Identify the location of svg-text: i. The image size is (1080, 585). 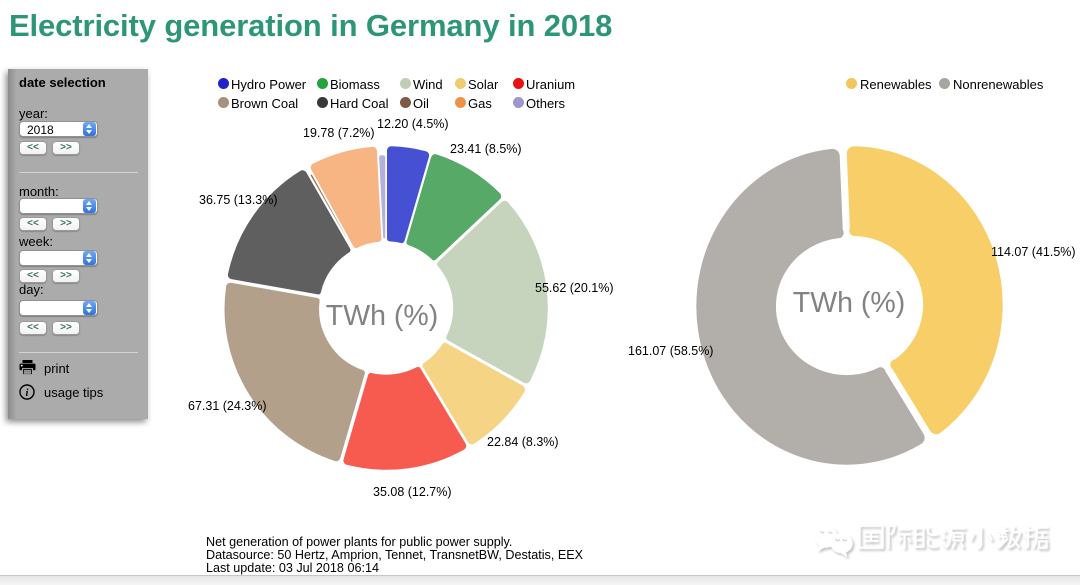
(27, 393).